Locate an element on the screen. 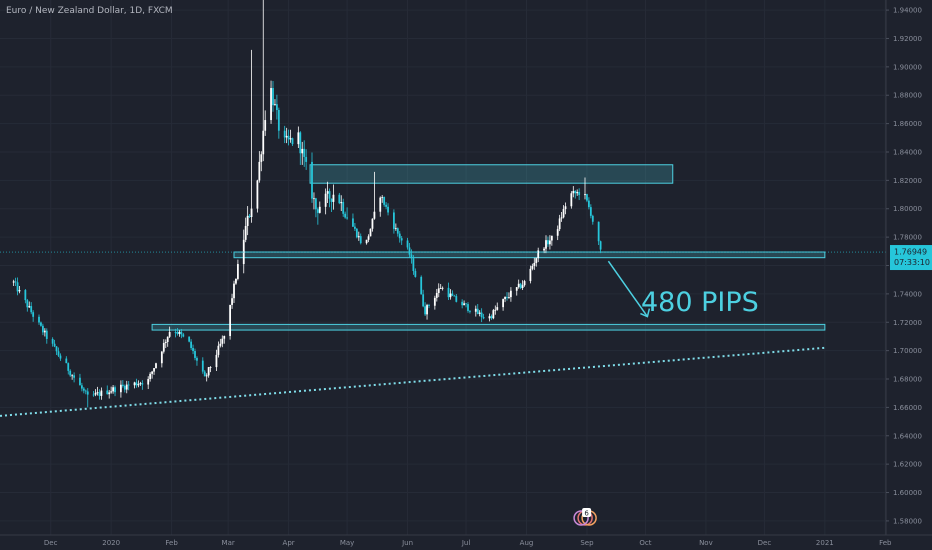 This screenshot has width=932, height=550. price-tick-label: 1.60000 is located at coordinates (907, 493).